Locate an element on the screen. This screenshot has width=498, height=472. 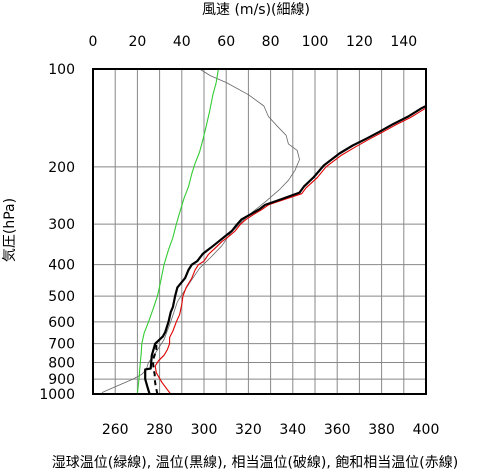
y-tick-label: 500 is located at coordinates (61, 297).